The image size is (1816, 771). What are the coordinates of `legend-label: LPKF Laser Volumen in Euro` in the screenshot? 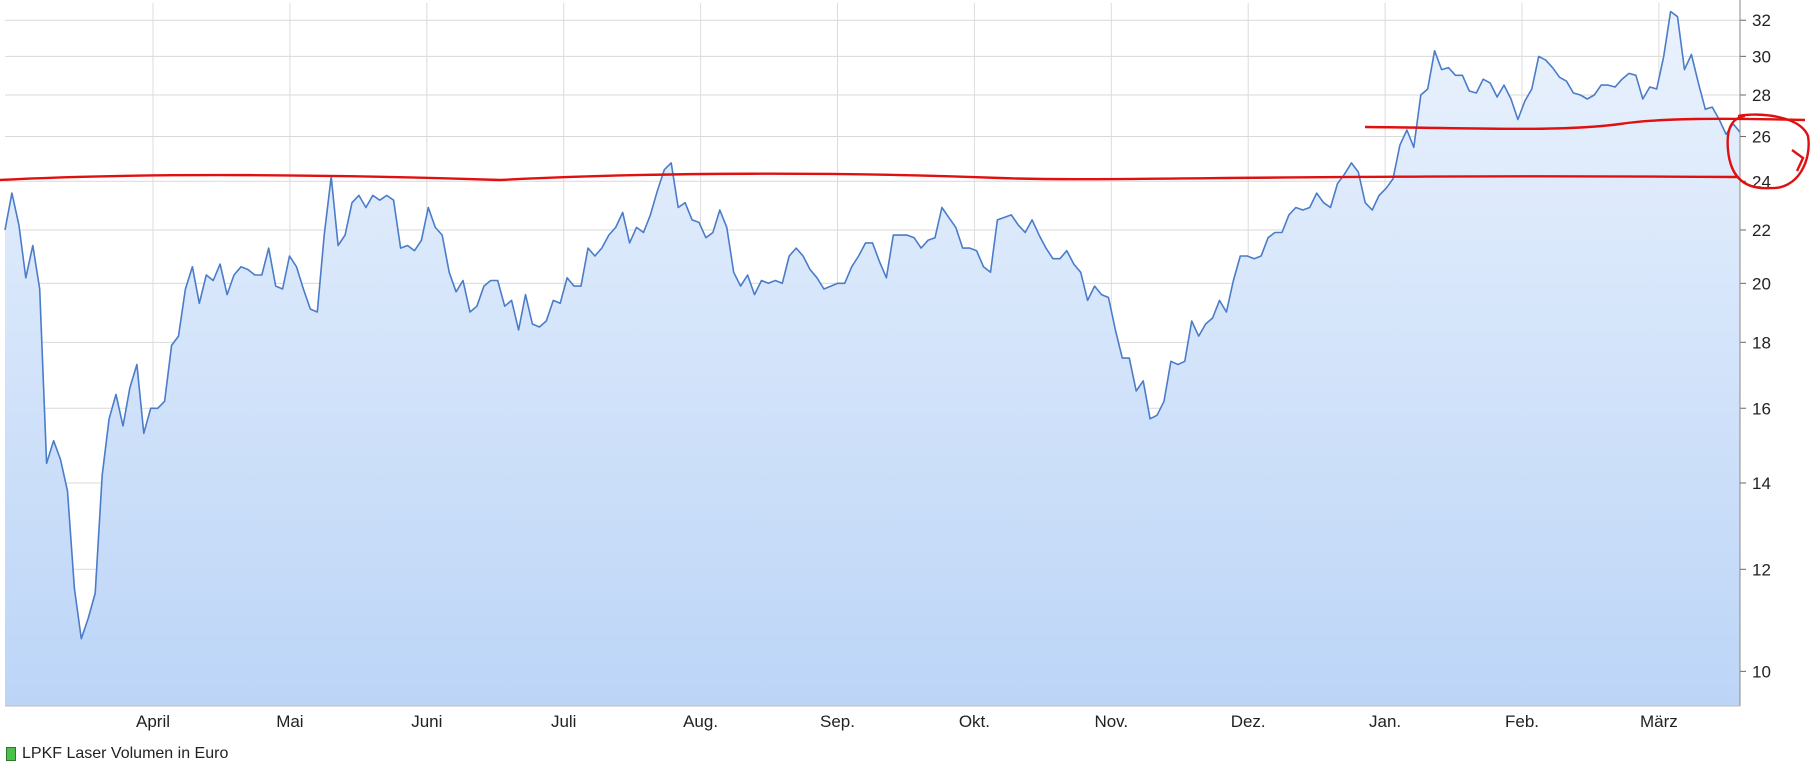 It's located at (125, 753).